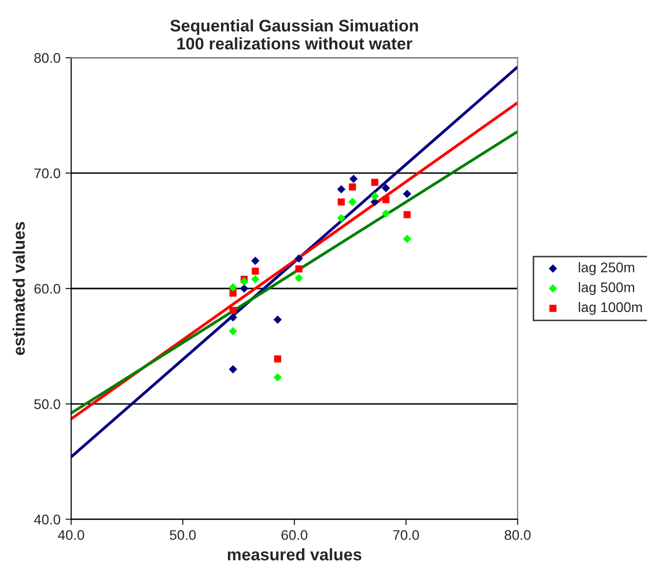 The width and height of the screenshot is (647, 577). Describe the element at coordinates (294, 34) in the screenshot. I see `chart-title: Sequential Gaussian Simuation 100 realizations without water` at that location.